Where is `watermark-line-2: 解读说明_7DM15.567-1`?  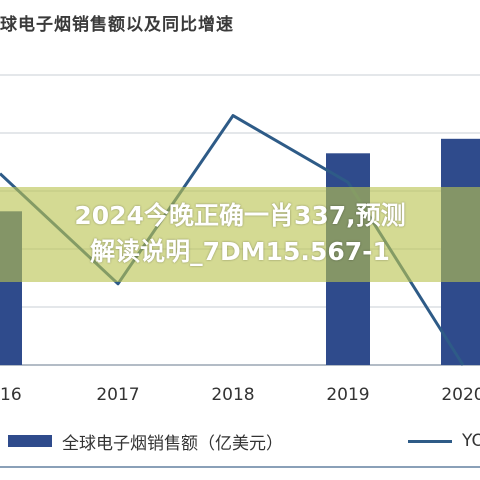 watermark-line-2: 解读说明_7DM15.567-1 is located at coordinates (240, 251).